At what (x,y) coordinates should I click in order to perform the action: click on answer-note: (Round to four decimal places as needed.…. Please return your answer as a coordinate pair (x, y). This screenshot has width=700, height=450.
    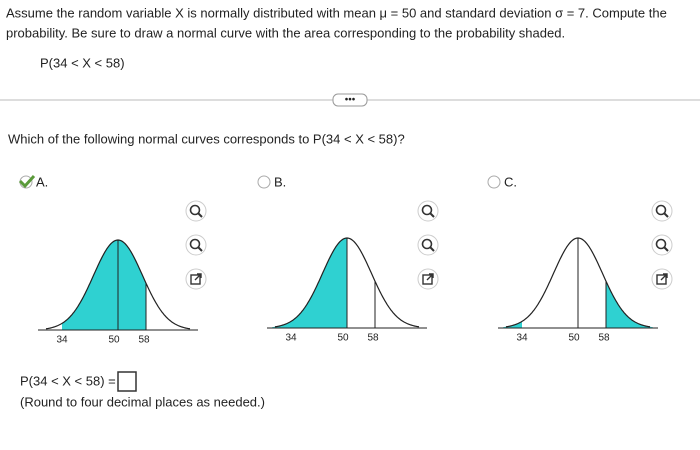
    Looking at the image, I should click on (142, 401).